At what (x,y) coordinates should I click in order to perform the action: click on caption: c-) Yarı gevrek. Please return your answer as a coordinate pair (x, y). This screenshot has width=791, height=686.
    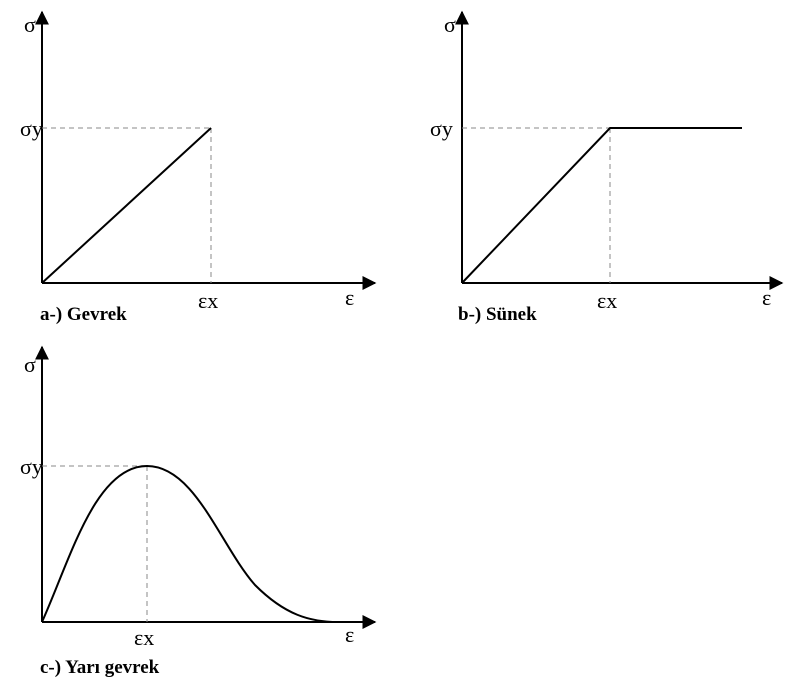
    Looking at the image, I should click on (100, 667).